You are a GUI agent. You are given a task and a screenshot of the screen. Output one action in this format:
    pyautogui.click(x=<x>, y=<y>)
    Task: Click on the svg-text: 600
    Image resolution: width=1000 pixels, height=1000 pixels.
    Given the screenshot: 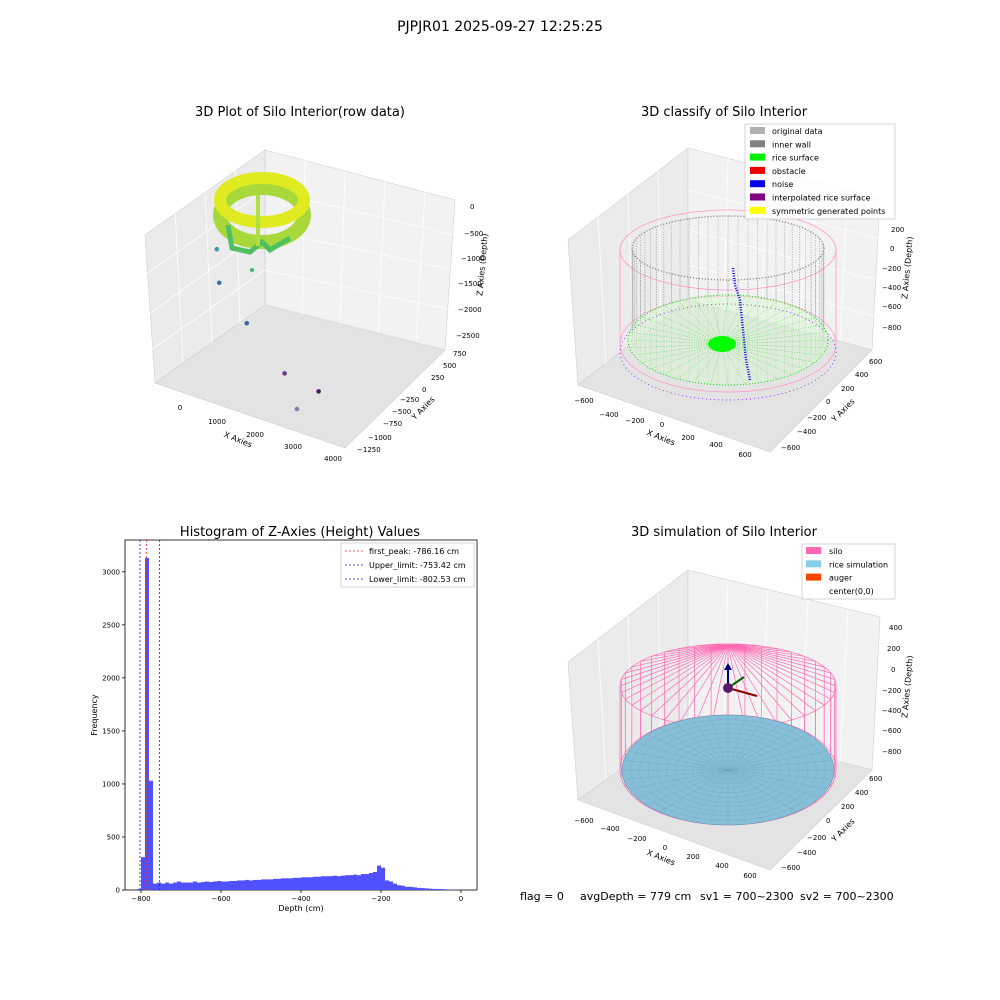 What is the action you would take?
    pyautogui.click(x=875, y=779)
    